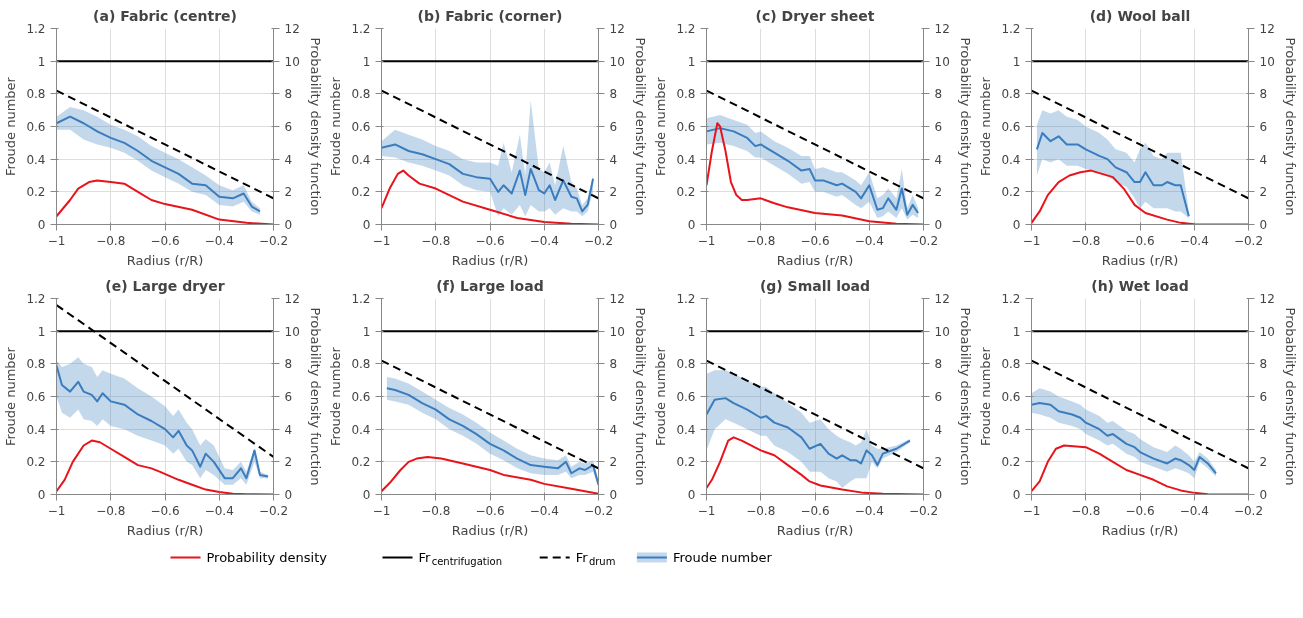 This screenshot has height=618, width=1303. I want to click on chart-title: (d) Wool ball, so click(1140, 15).